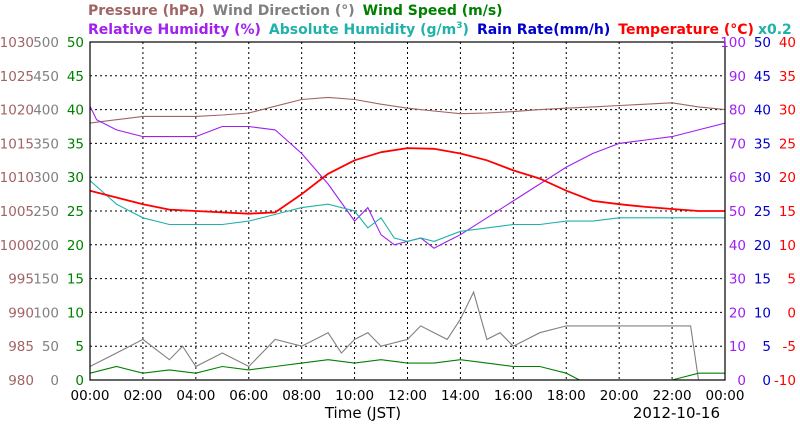 This screenshot has width=800, height=434. I want to click on y-tick-label: 250, so click(46, 212).